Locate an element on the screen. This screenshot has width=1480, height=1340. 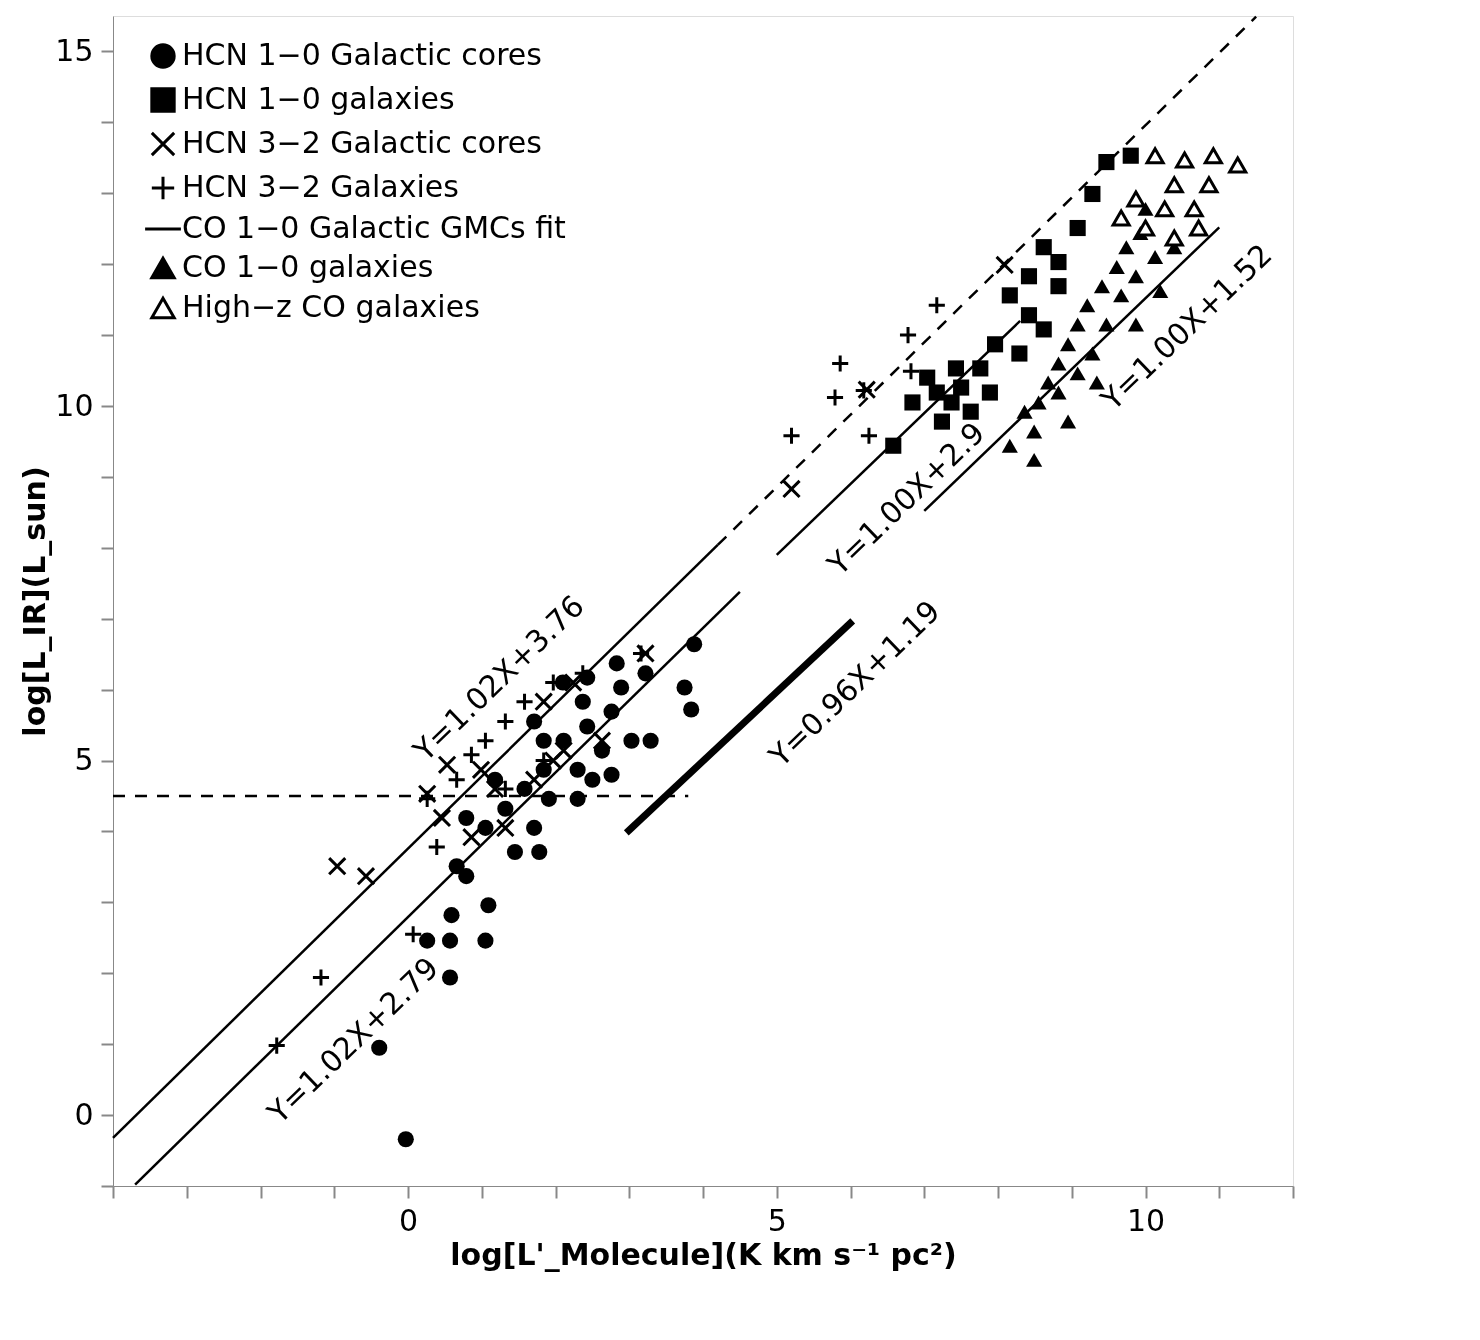
y-tick-label: 5 is located at coordinates (84, 760).